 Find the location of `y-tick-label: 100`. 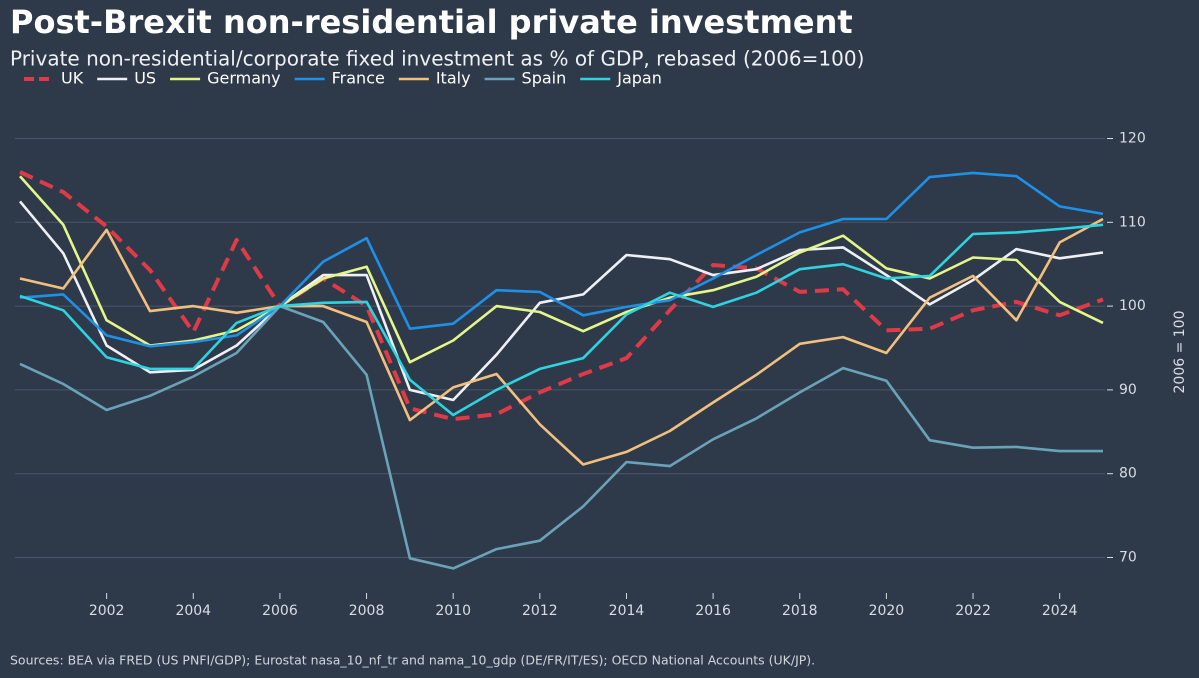

y-tick-label: 100 is located at coordinates (1132, 306).